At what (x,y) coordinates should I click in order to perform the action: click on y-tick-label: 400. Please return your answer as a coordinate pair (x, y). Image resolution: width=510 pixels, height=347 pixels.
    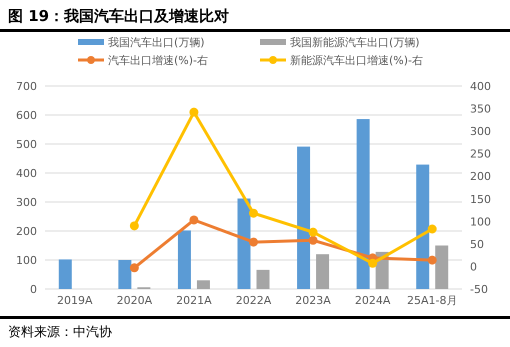
    Looking at the image, I should click on (26, 173).